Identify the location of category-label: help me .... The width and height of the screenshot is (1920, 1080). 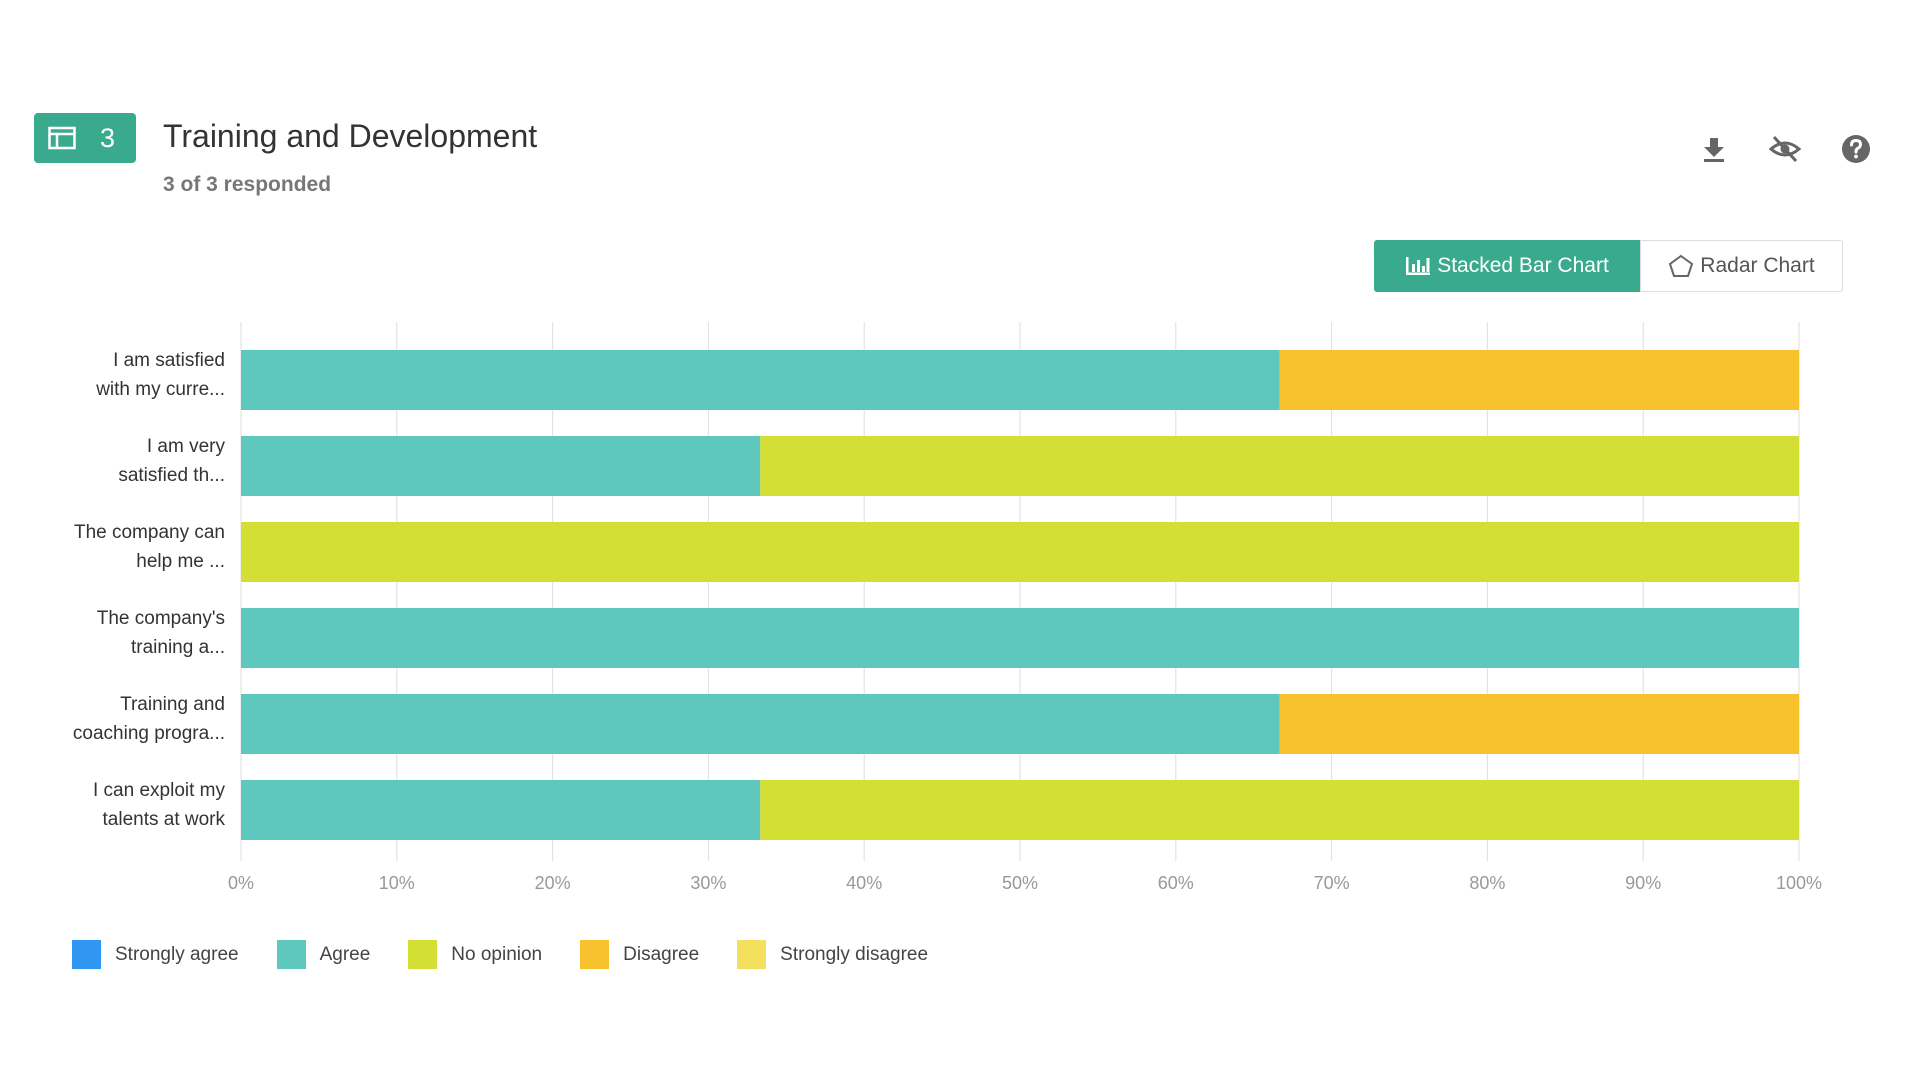
(180, 561).